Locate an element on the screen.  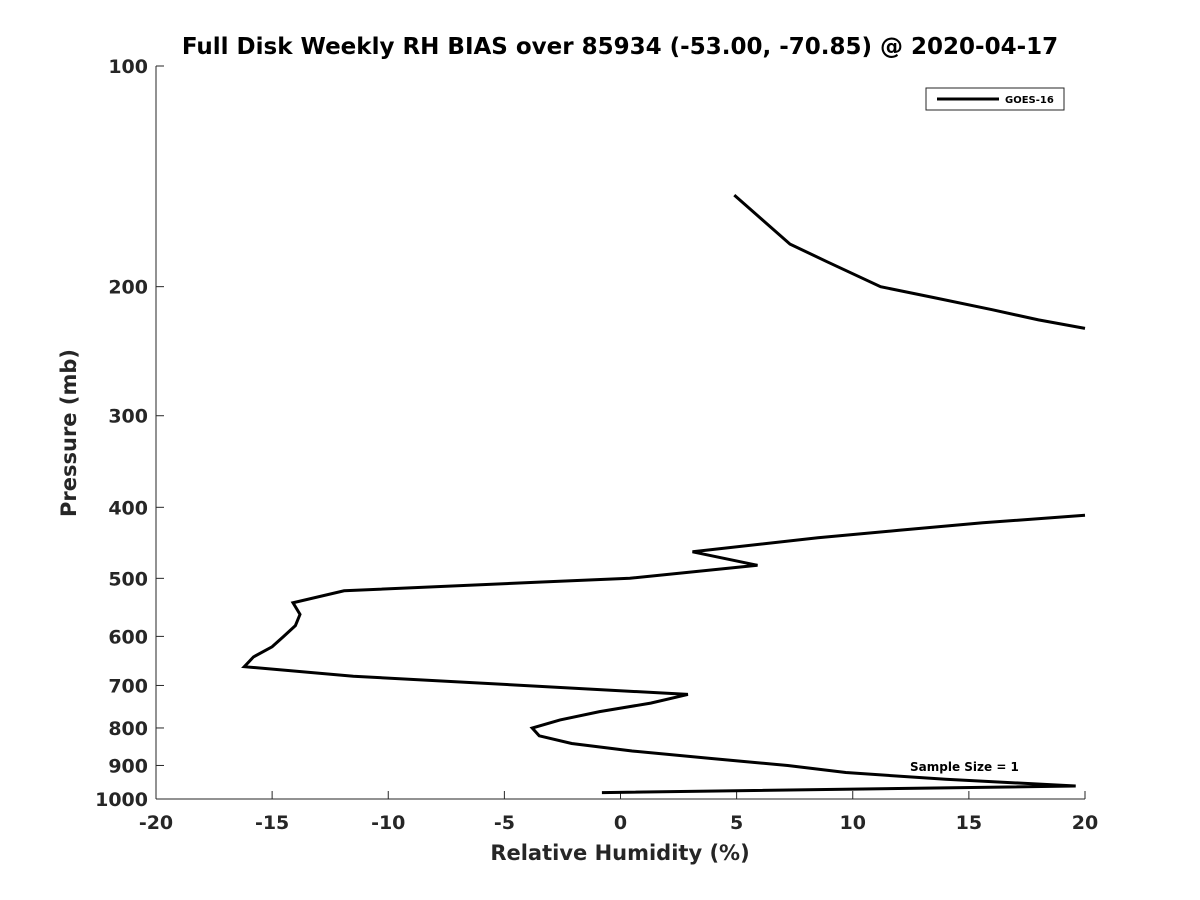
y-tick-label: 800 is located at coordinates (128, 729).